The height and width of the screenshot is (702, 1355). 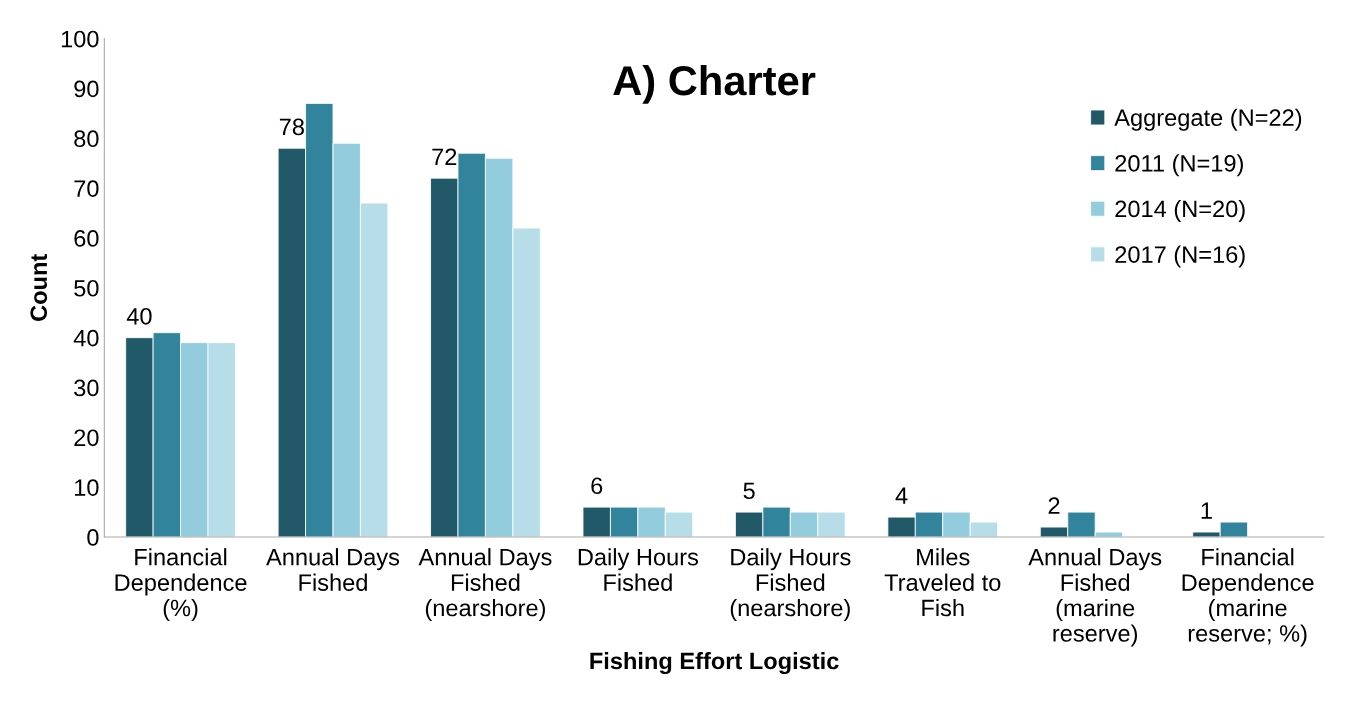 I want to click on data-label: 4, so click(x=901, y=495).